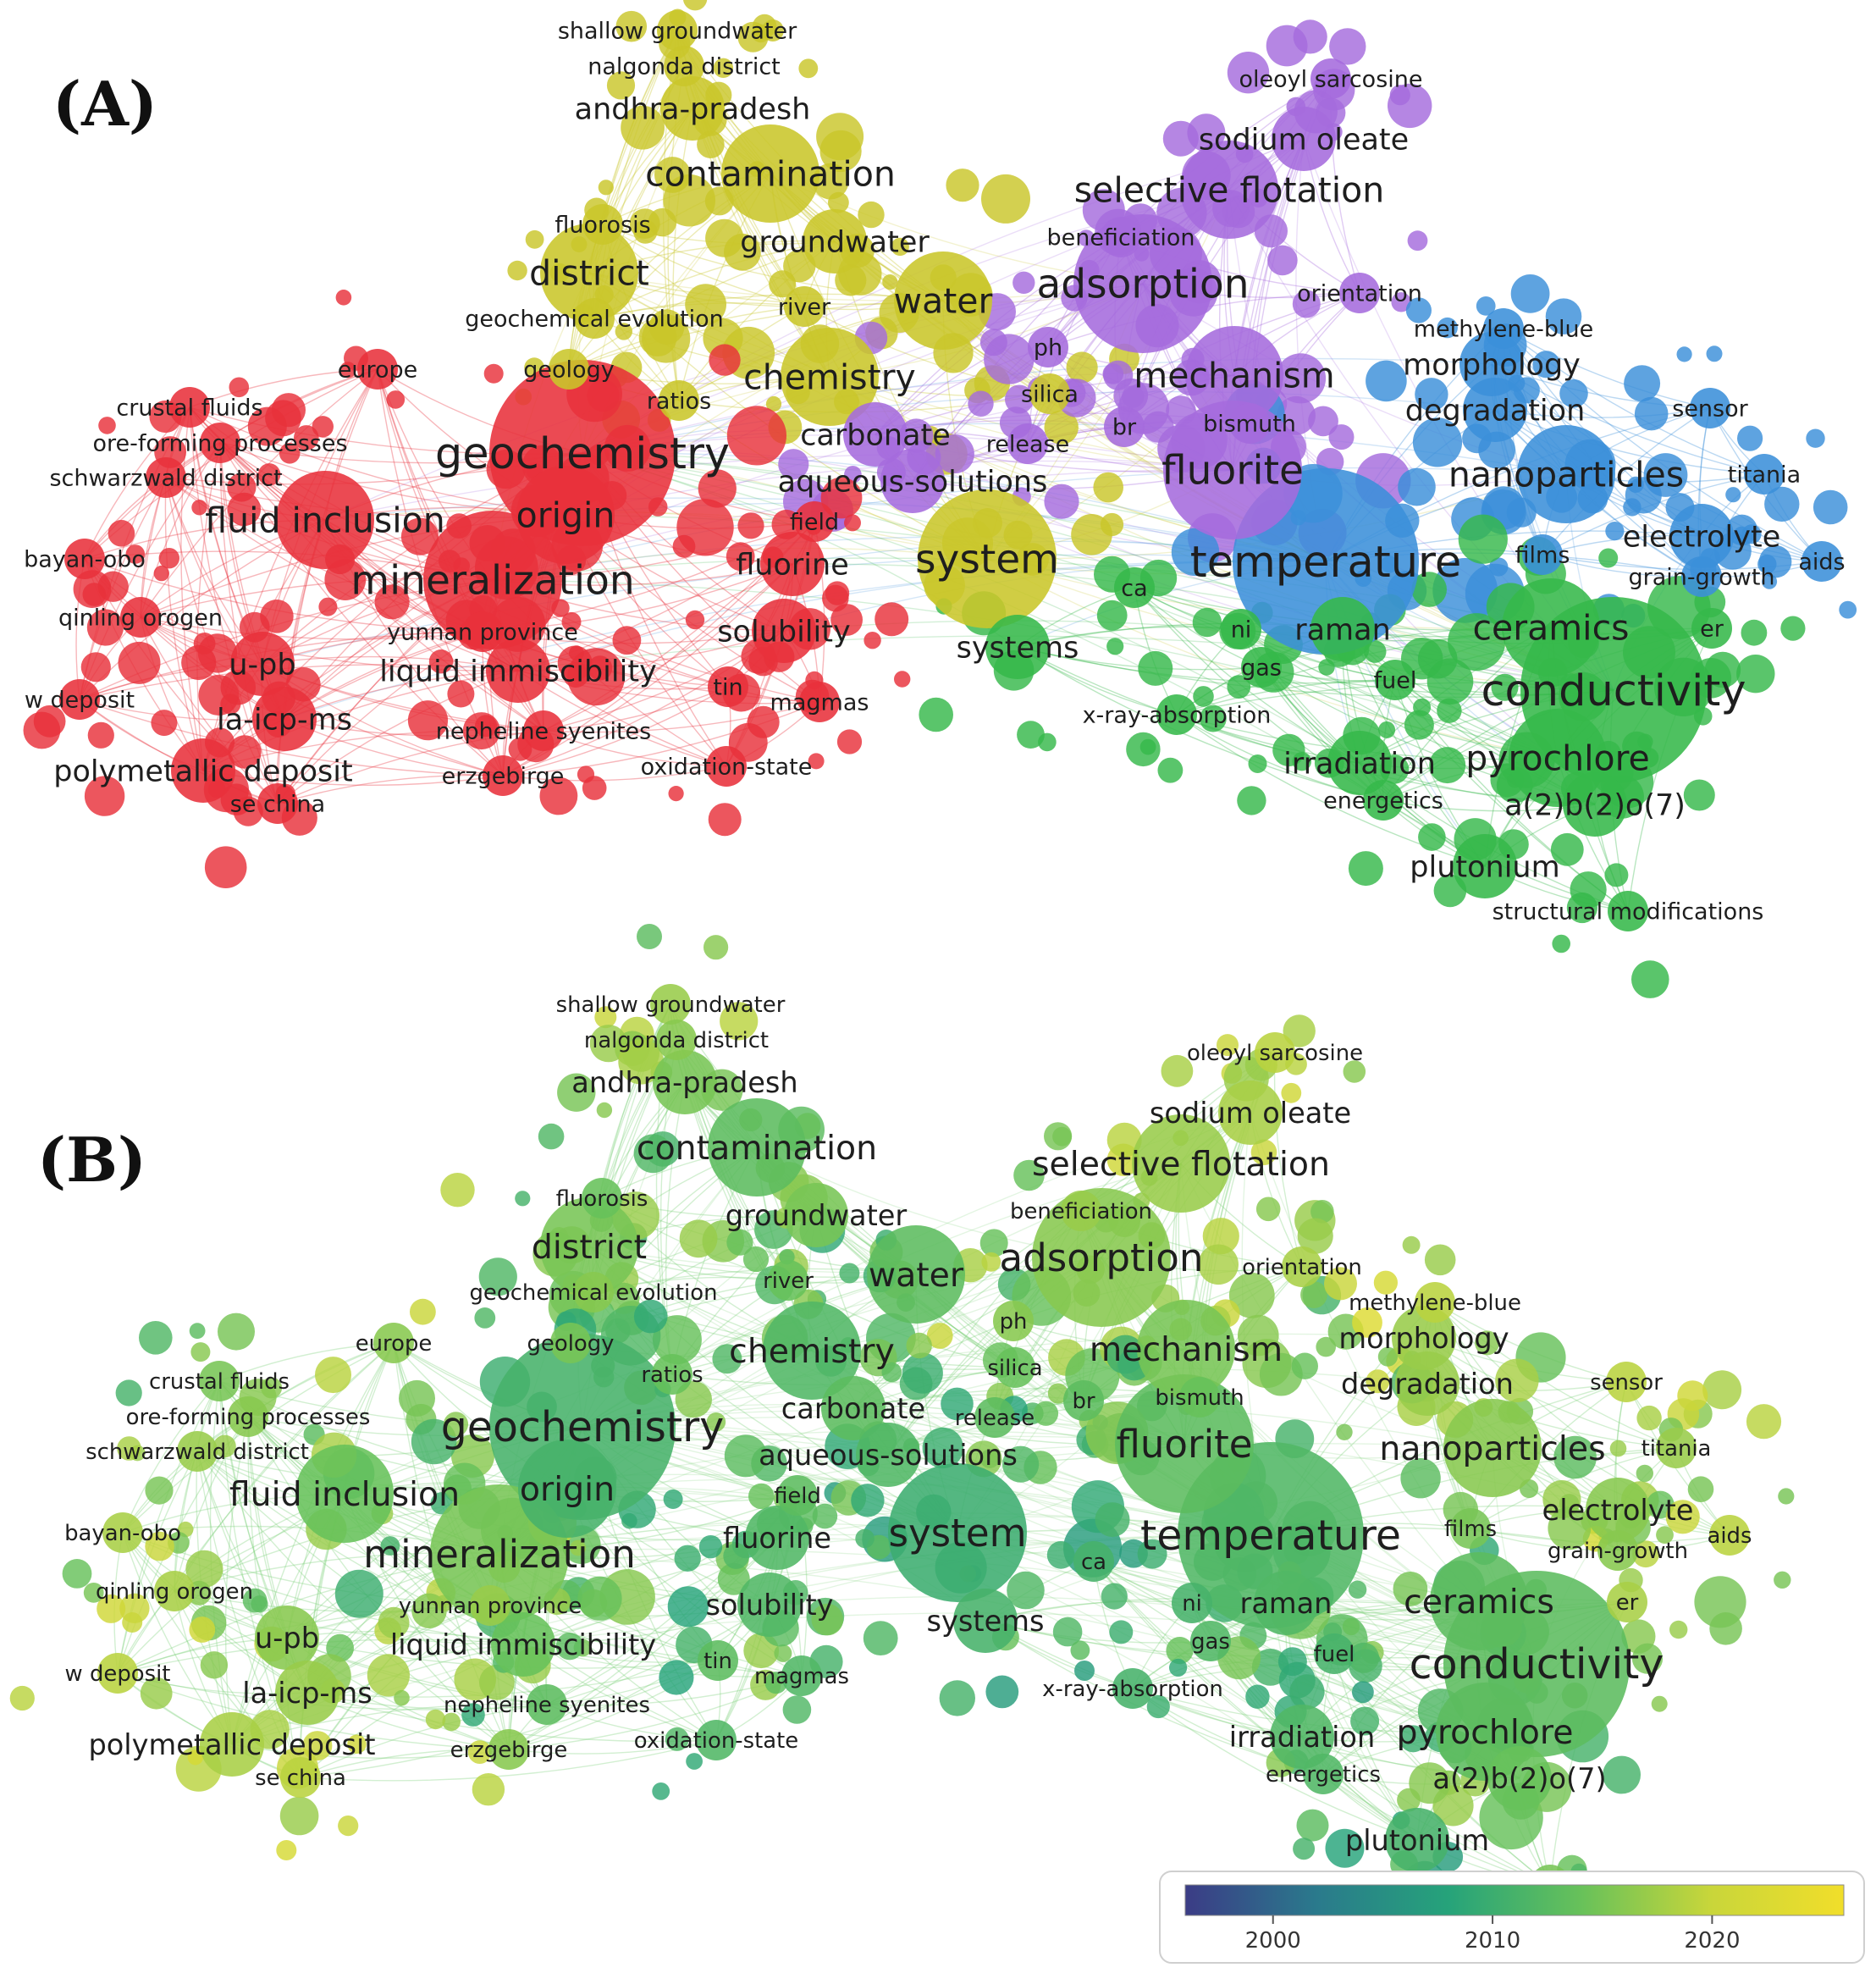 The image size is (1876, 1973). I want to click on node-films, so click(1470, 1528).